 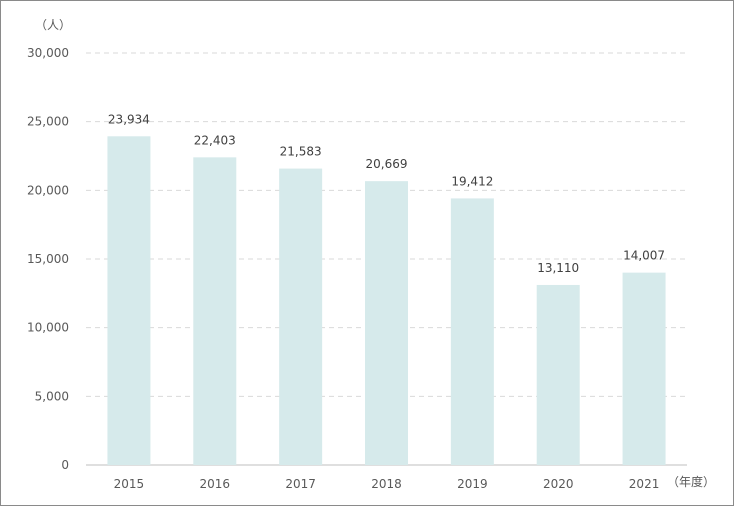 I want to click on data-label: 23,934, so click(x=129, y=119).